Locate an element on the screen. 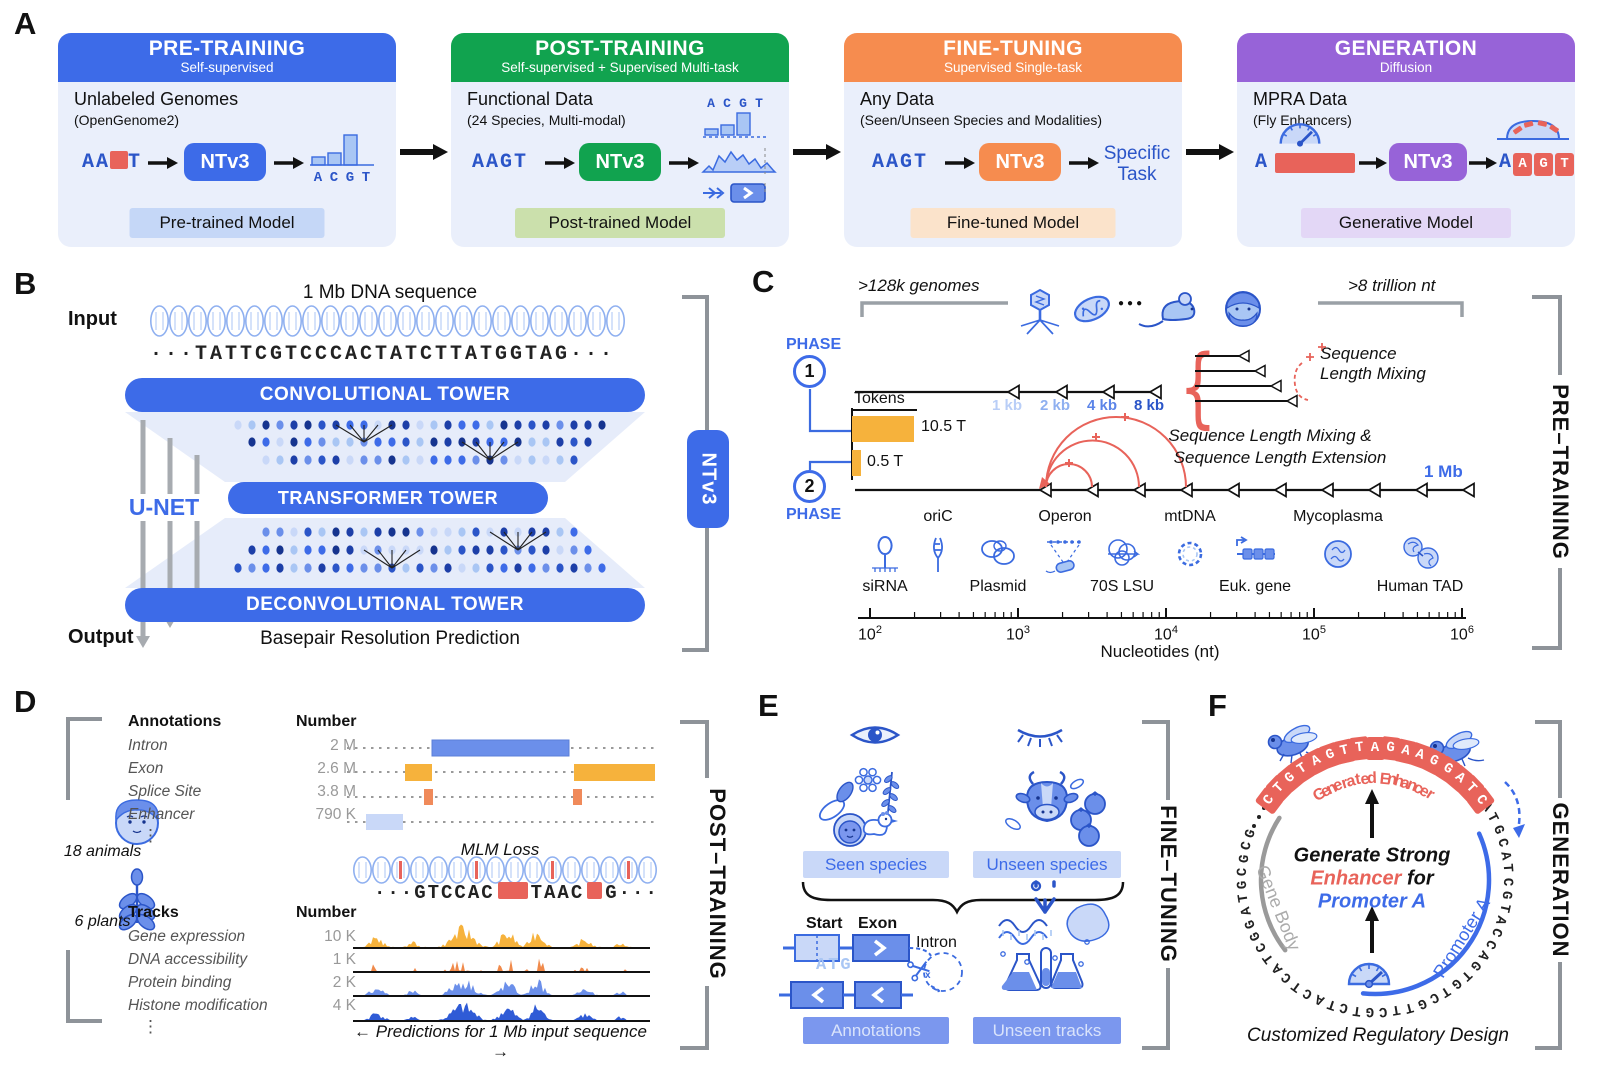 This screenshot has height=1065, width=1600. stage-data-line2: (OpenGenome2) is located at coordinates (127, 120).